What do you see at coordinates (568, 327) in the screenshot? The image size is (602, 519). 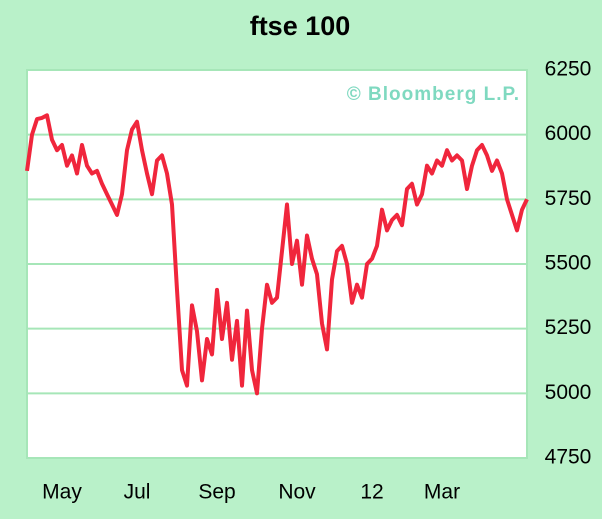 I see `y-tick-label: 5250` at bounding box center [568, 327].